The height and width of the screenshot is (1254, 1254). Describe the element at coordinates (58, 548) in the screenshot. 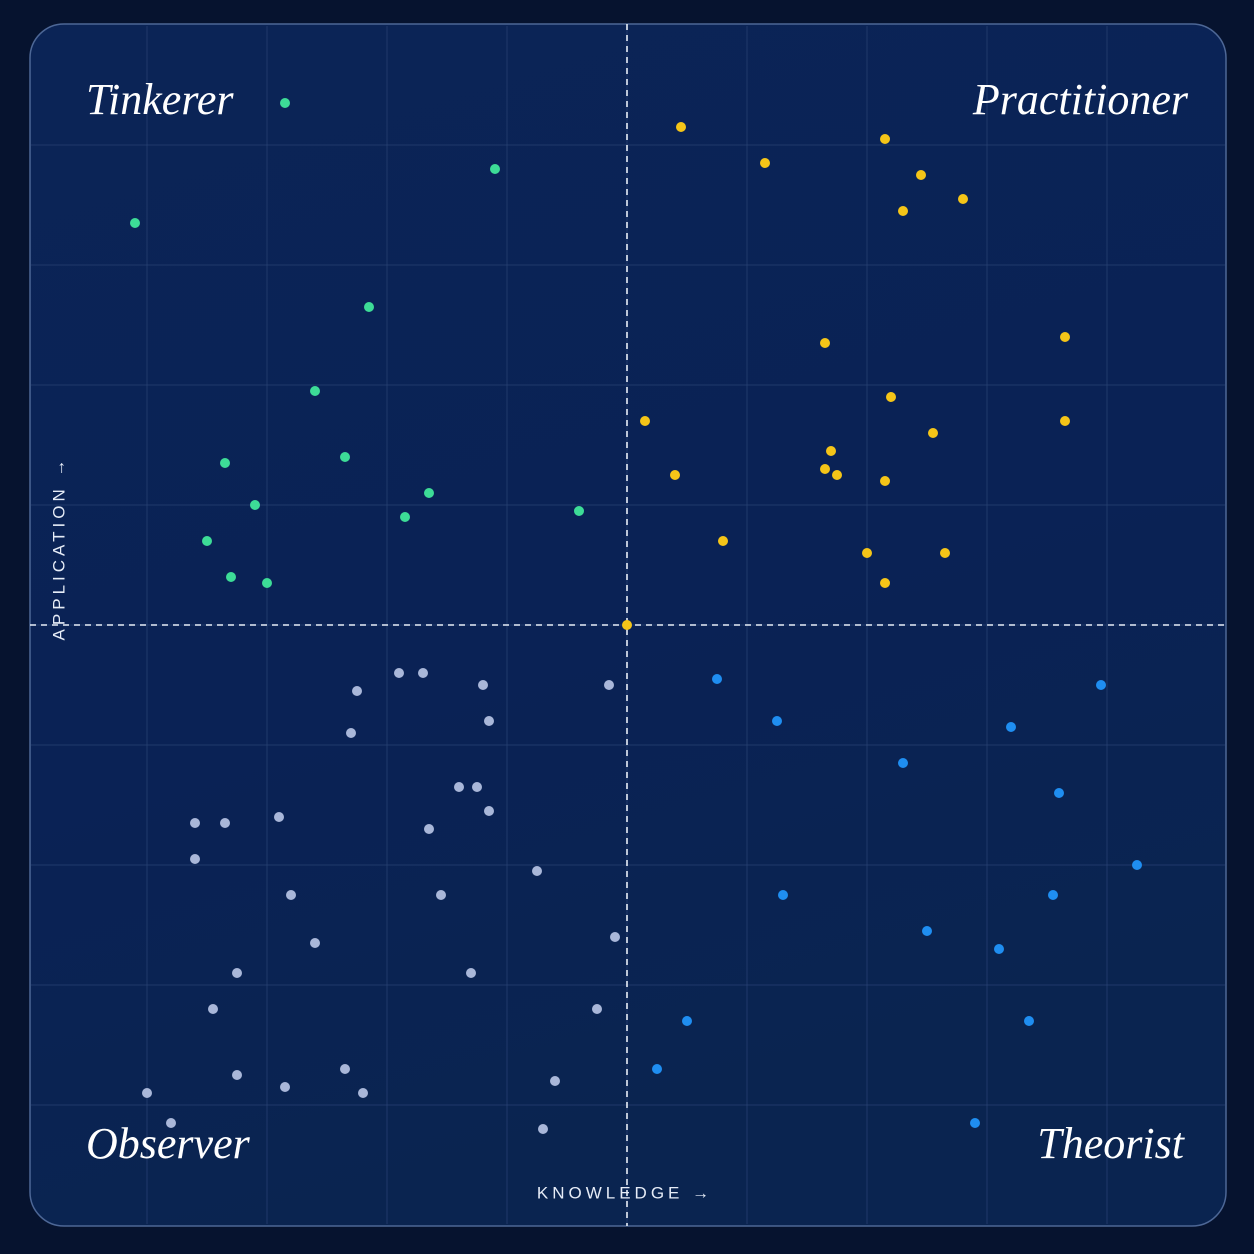

I see `y-axis-label: APPLICATION →` at that location.